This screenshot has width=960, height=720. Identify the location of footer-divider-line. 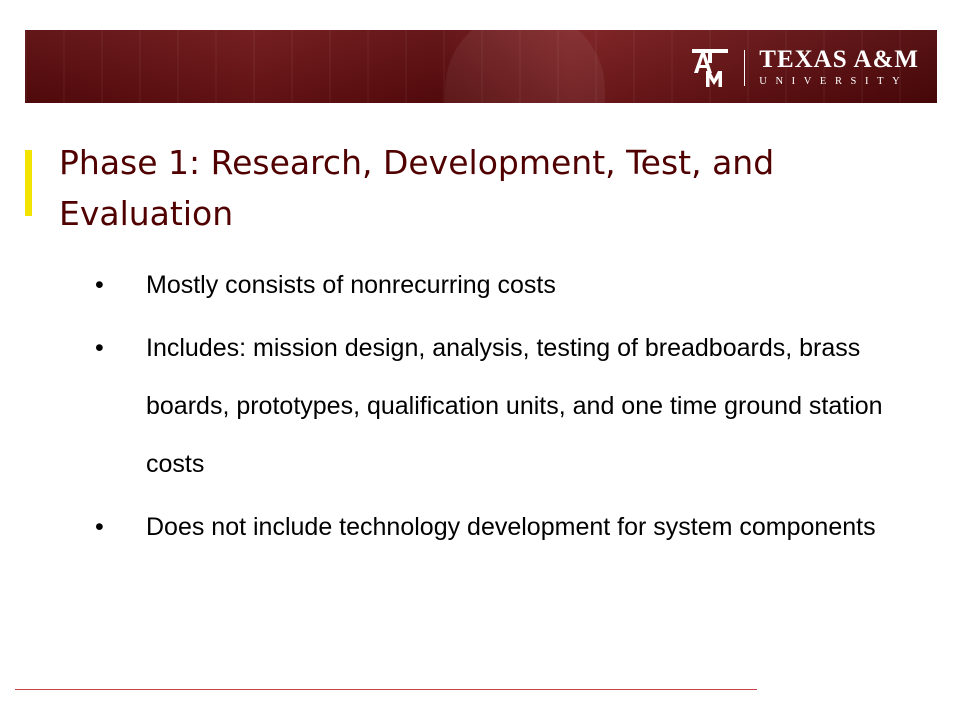
(386, 689).